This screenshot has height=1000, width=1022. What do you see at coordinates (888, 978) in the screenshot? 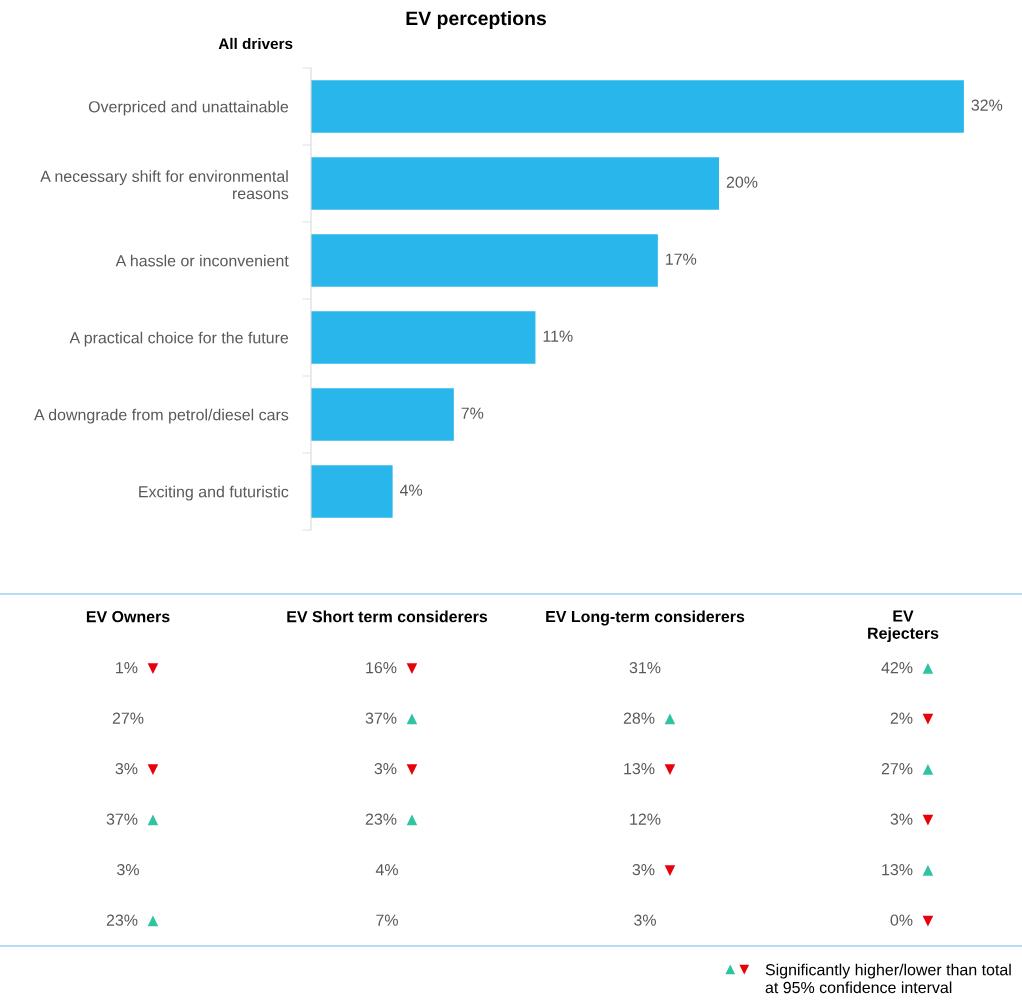
I see `text: Significantly higher/lower than total at 95% confidence interval` at bounding box center [888, 978].